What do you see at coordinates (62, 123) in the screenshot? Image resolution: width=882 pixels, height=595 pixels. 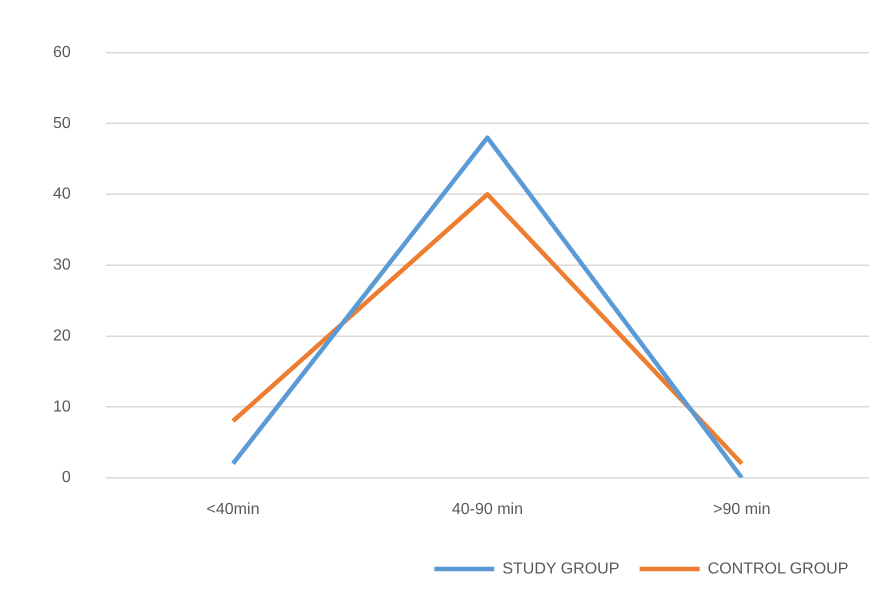 I see `y-tick-label: 50` at bounding box center [62, 123].